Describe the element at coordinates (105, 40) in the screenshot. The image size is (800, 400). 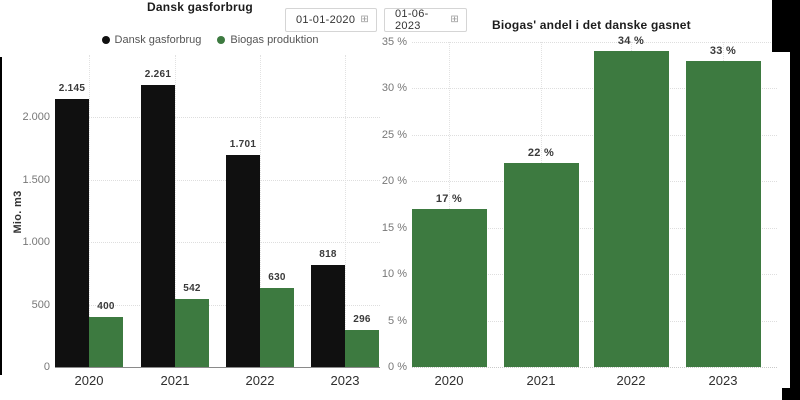
I see `legend-dot-black` at that location.